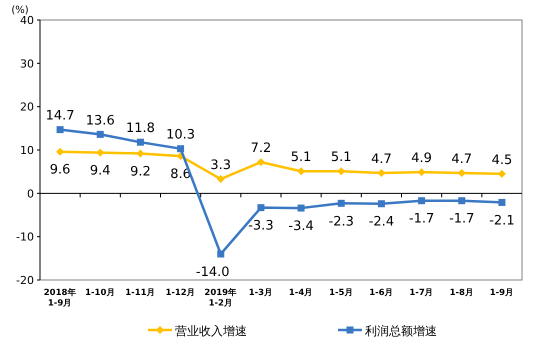 This screenshot has width=538, height=348. Describe the element at coordinates (401, 331) in the screenshot. I see `legend-label: 利润总额增速` at that location.